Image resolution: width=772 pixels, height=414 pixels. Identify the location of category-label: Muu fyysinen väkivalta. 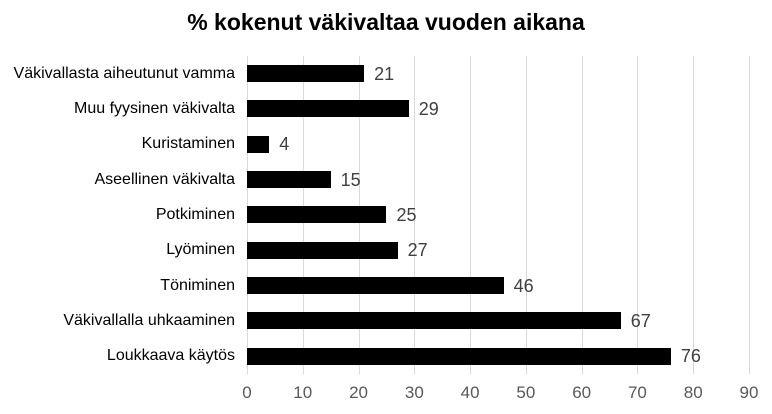
(154, 108).